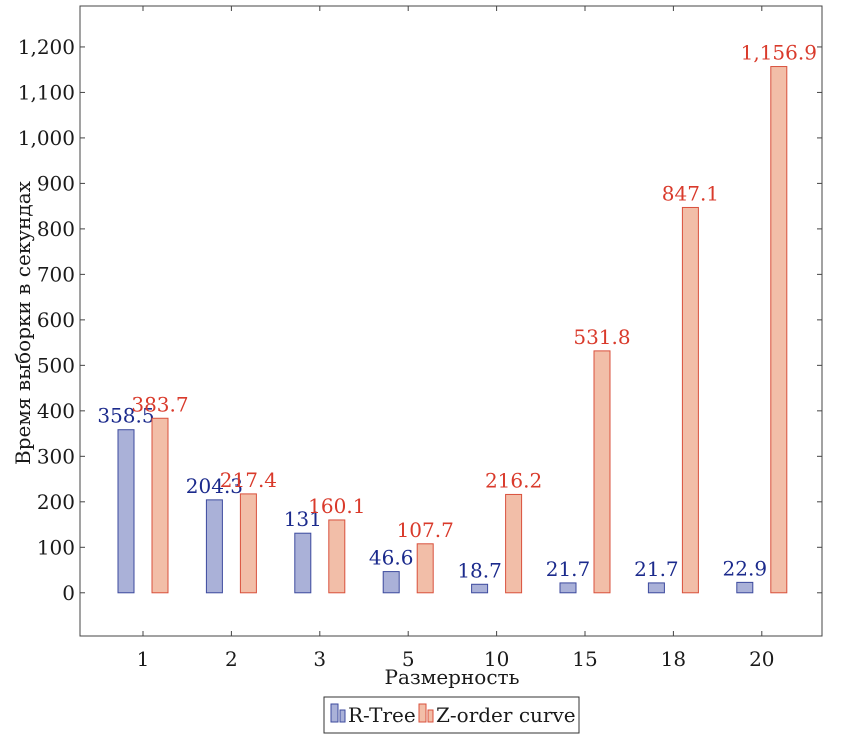 Image resolution: width=847 pixels, height=748 pixels. Describe the element at coordinates (425, 530) in the screenshot. I see `data-label-z-order: 107.7` at that location.